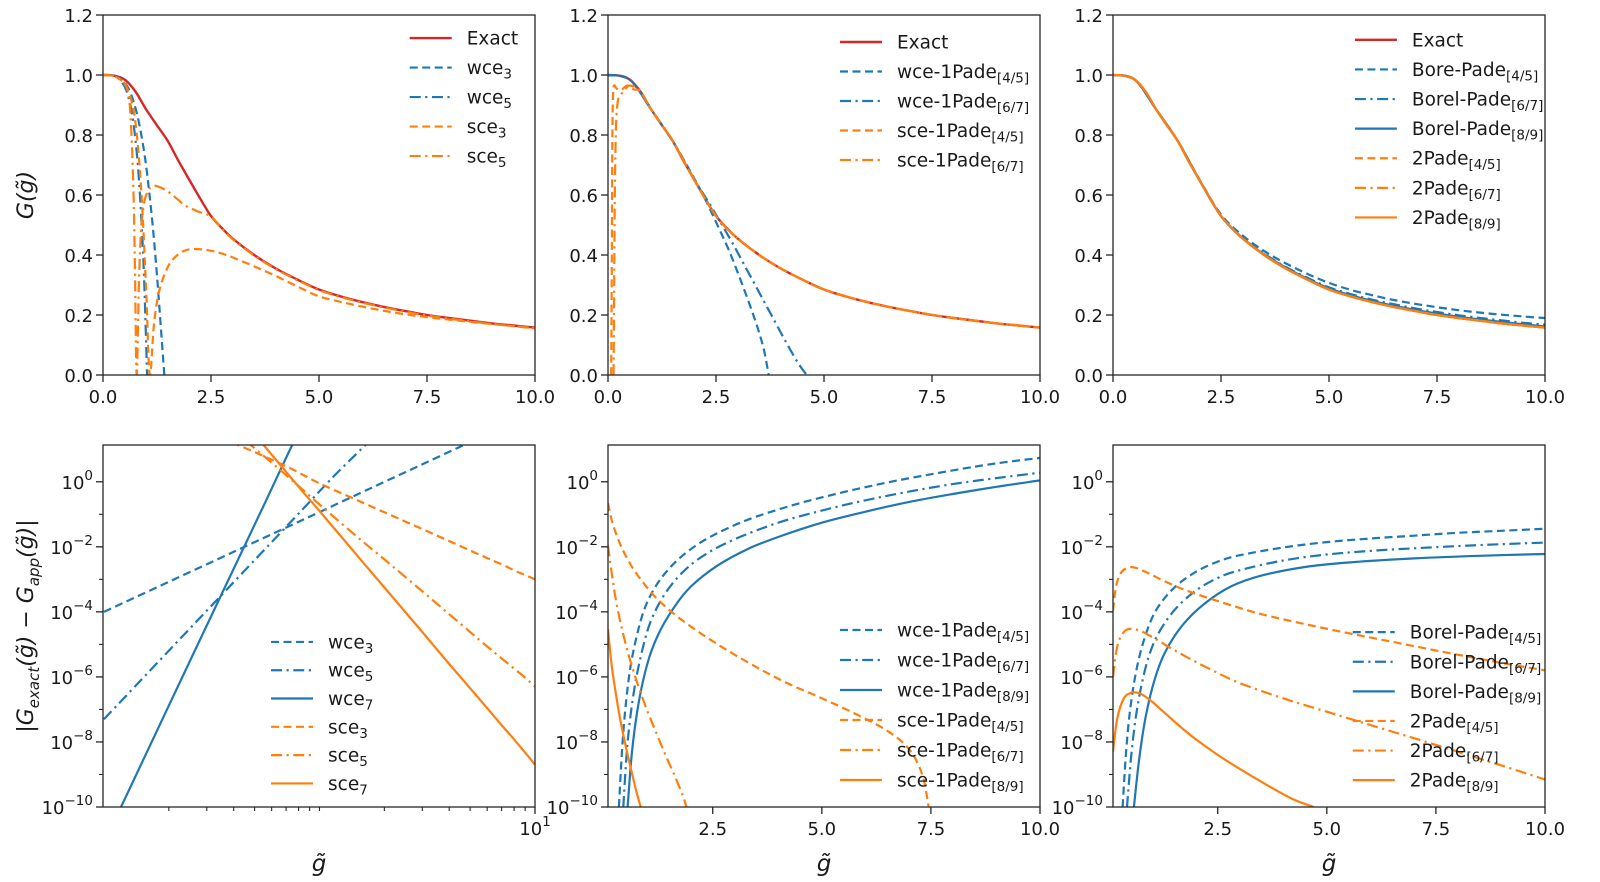 This screenshot has width=1600, height=882. I want to click on legend-label: sce3, so click(348, 729).